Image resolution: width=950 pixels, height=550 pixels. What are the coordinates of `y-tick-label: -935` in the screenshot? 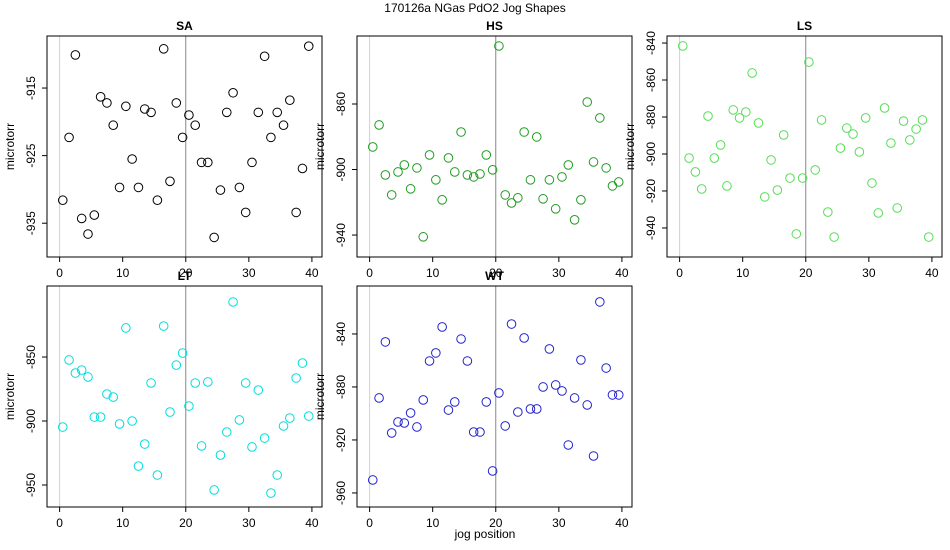 It's located at (31, 223).